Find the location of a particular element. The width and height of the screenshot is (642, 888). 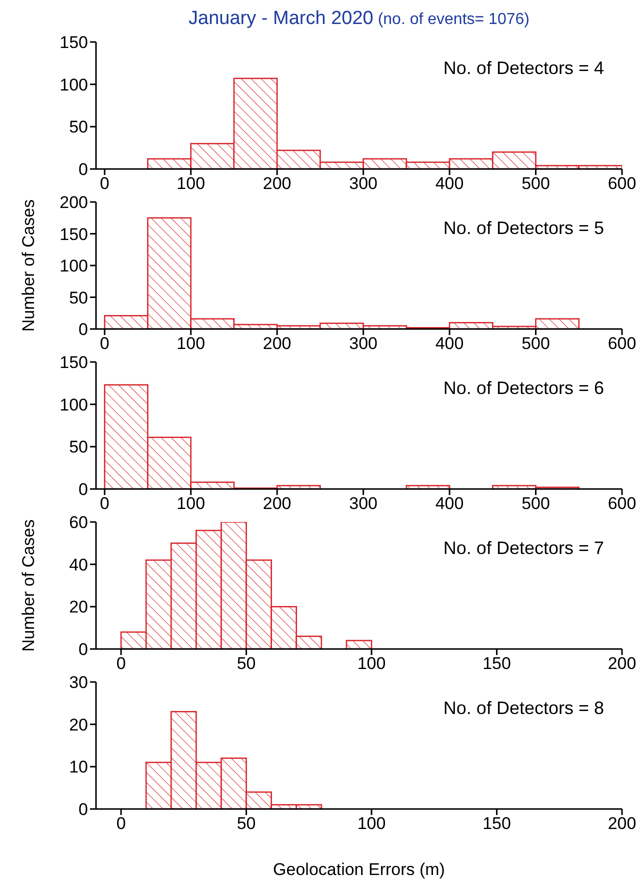

chart-title: January - March 2020 is located at coordinates (281, 18).